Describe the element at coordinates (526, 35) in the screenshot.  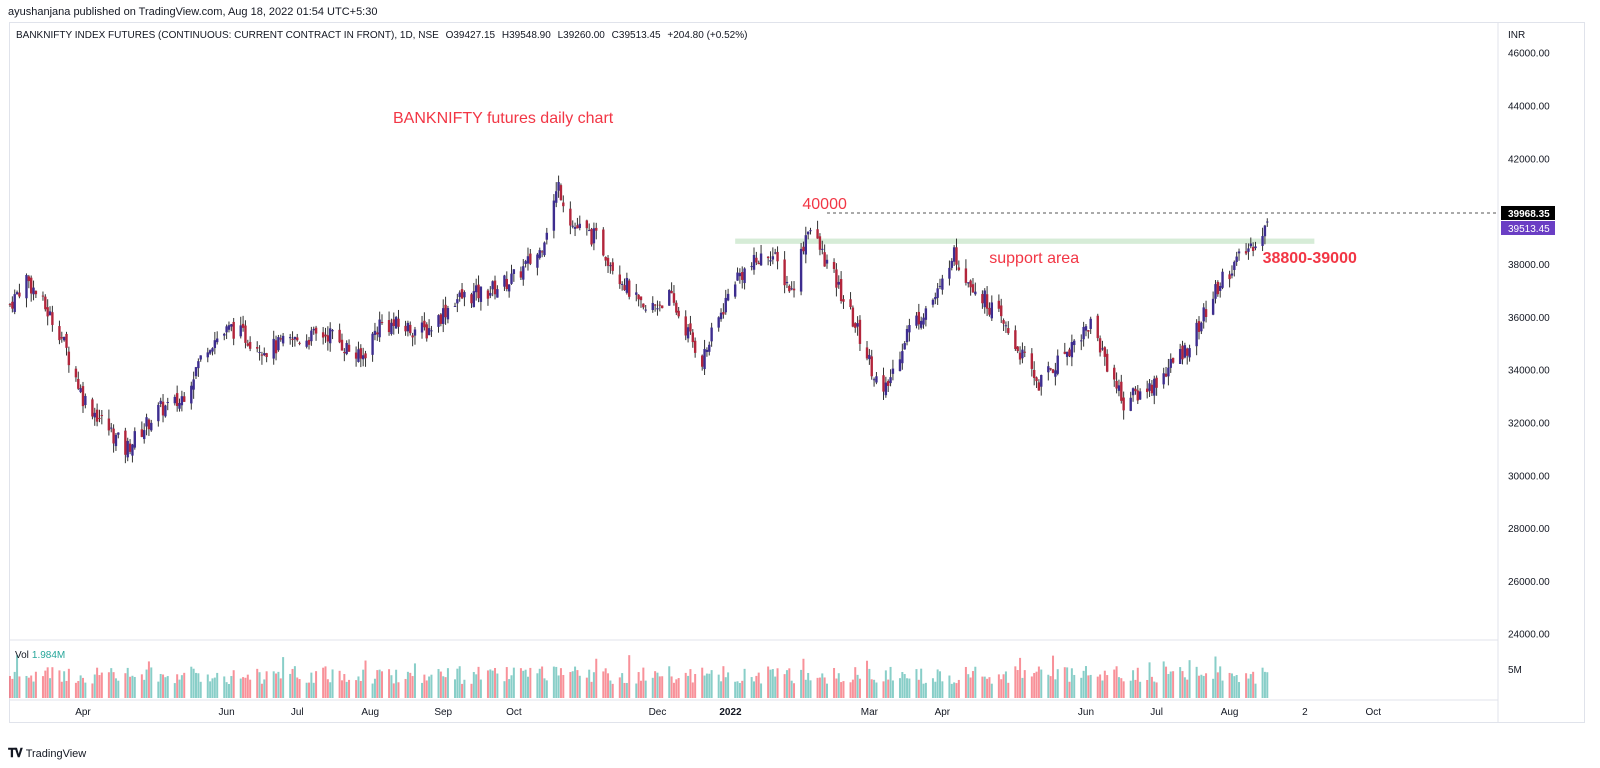
I see `legend-high: H39548.90` at that location.